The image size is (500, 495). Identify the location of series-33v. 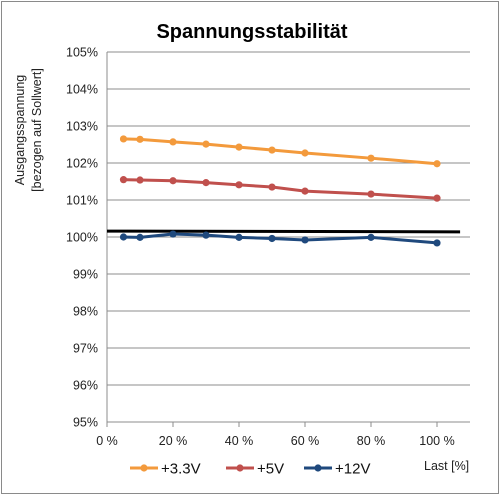
(280, 151).